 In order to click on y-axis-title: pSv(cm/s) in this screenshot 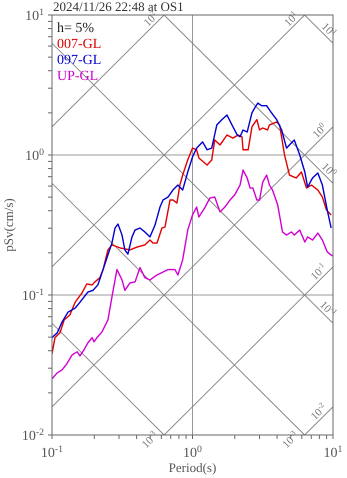, I will do `click(8, 225)`.